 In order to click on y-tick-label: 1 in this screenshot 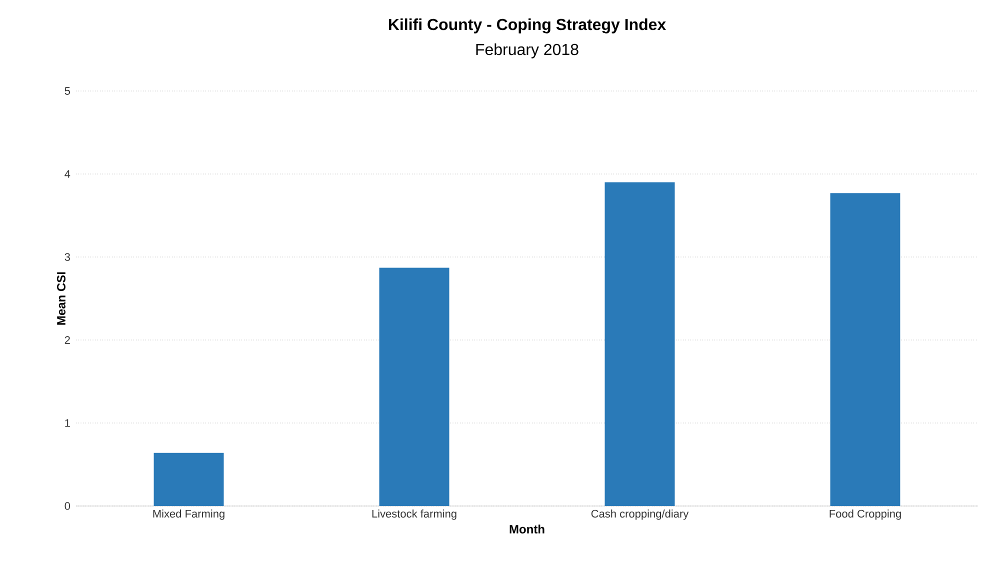, I will do `click(67, 423)`.